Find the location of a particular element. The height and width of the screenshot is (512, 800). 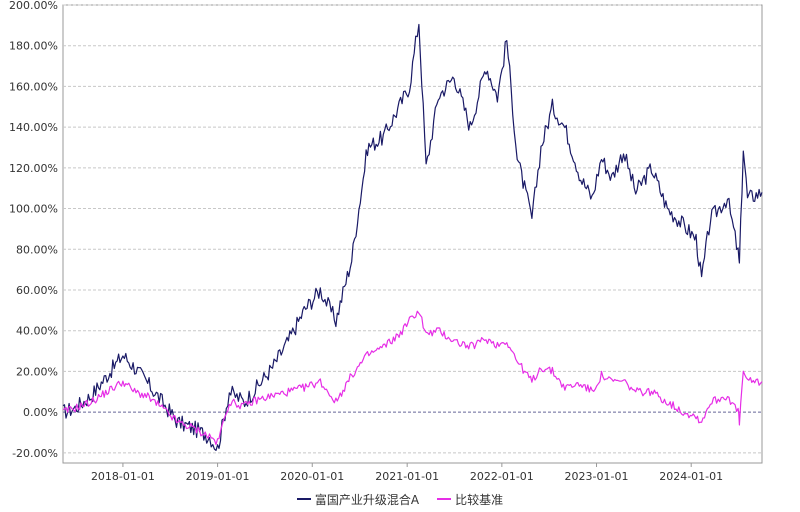

legend-item-fund: 富国产业升级混合A is located at coordinates (358, 499).